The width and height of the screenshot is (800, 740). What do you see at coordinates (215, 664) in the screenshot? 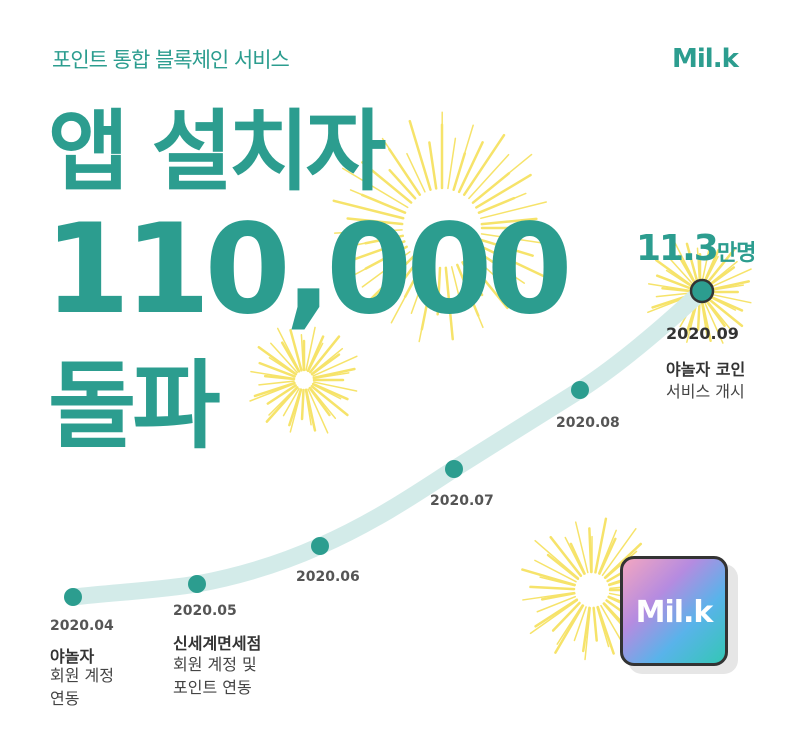
I see `event-desc1-2020-05: 회원 계정 및` at bounding box center [215, 664].